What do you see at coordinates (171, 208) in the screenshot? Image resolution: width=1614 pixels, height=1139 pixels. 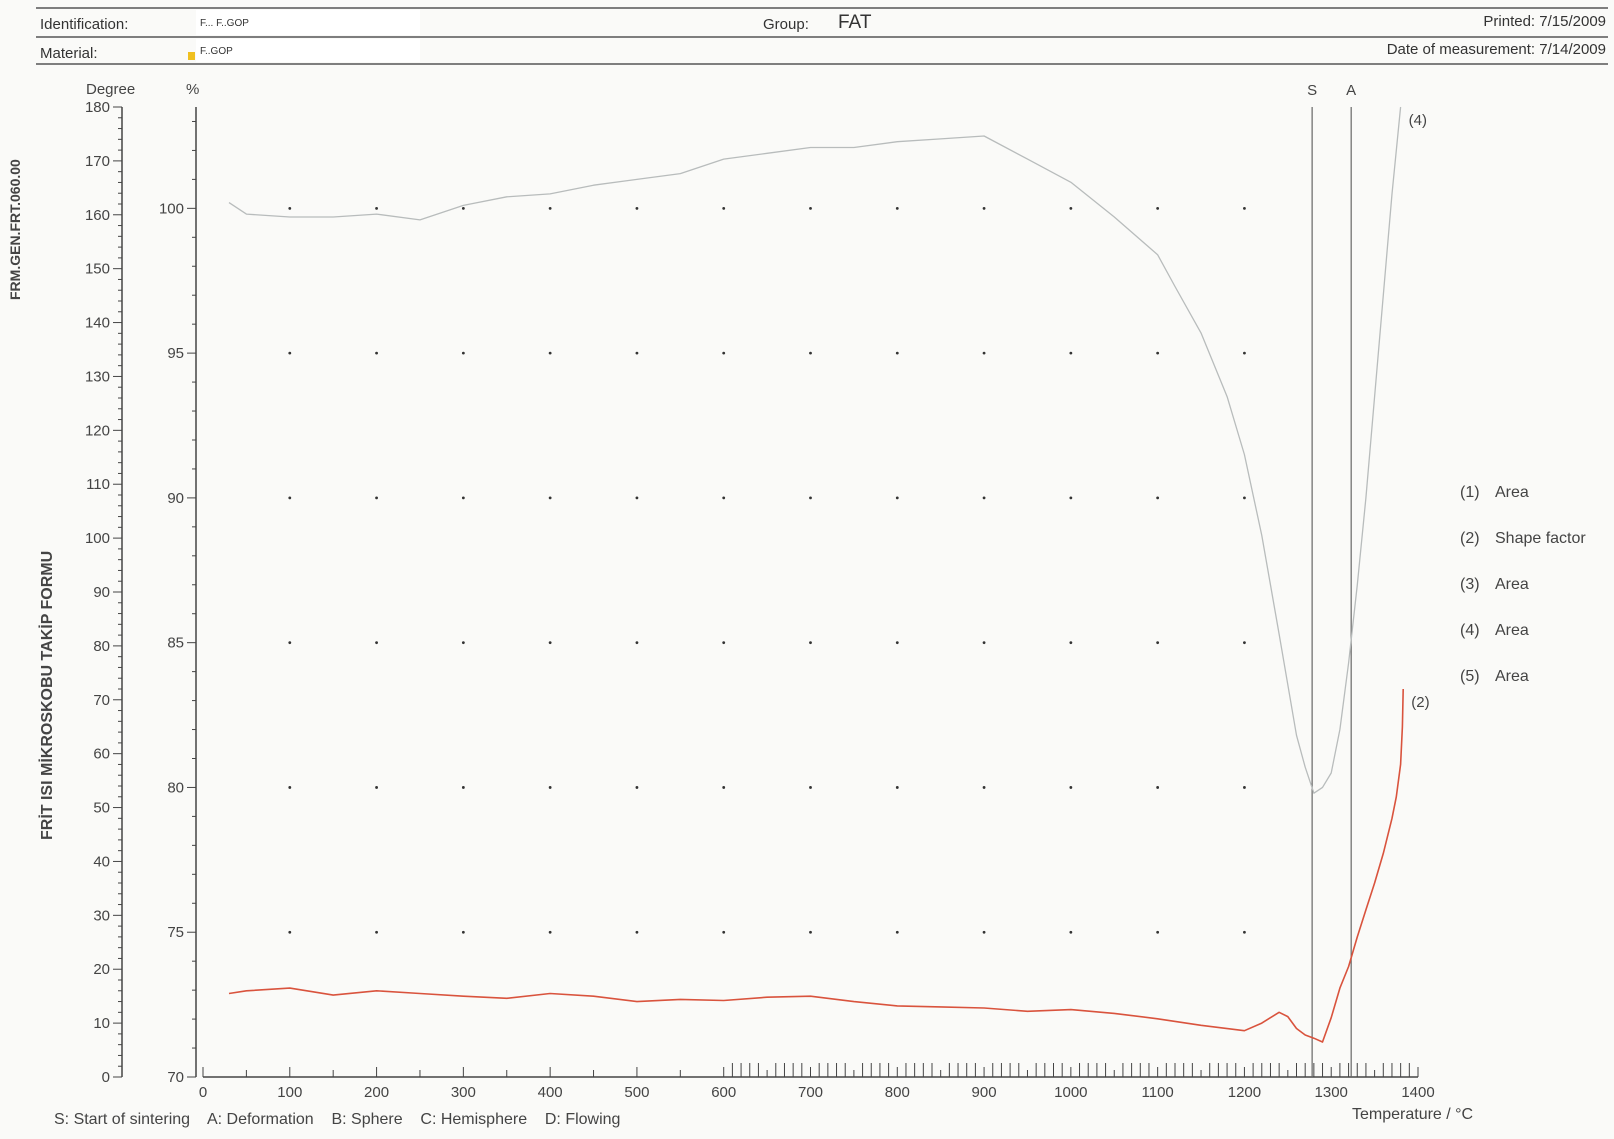 I see `percent-tick-label: 100` at bounding box center [171, 208].